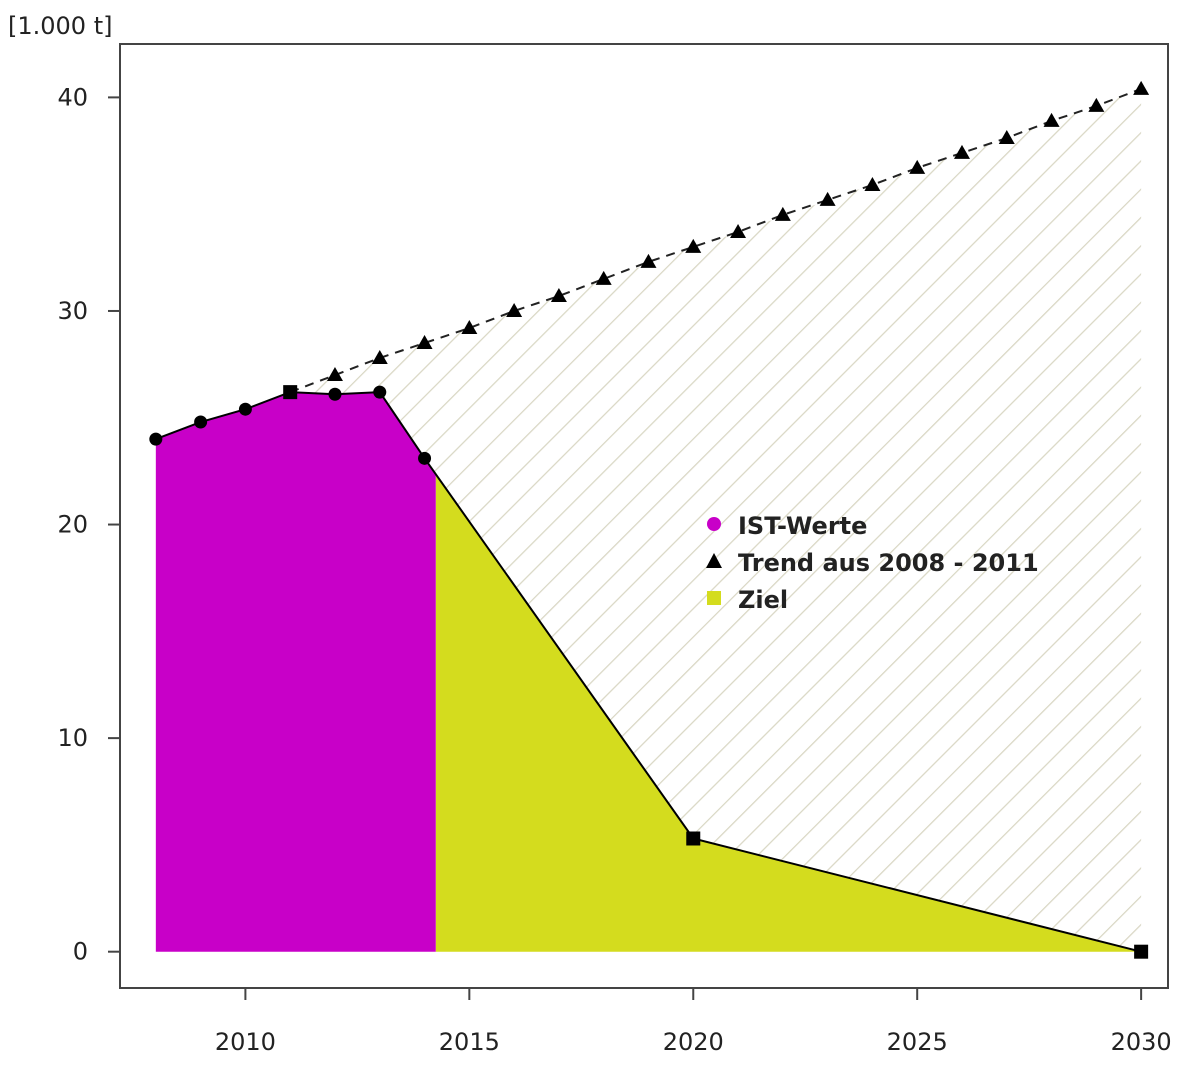 The image size is (1180, 1078). Describe the element at coordinates (693, 1042) in the screenshot. I see `x-tick-label: 2020` at that location.